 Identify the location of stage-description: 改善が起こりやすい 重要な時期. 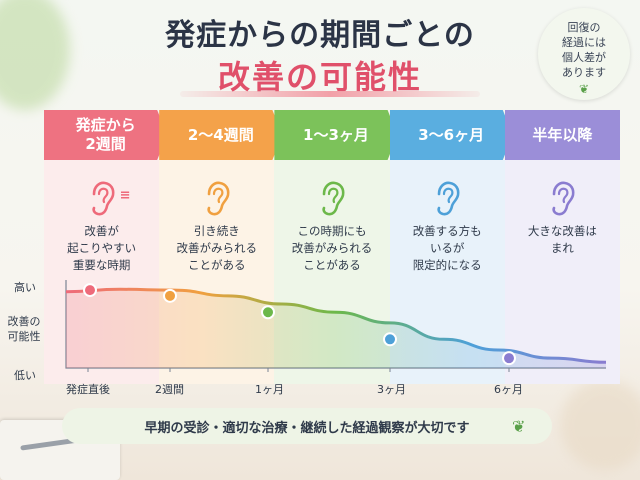
(102, 248).